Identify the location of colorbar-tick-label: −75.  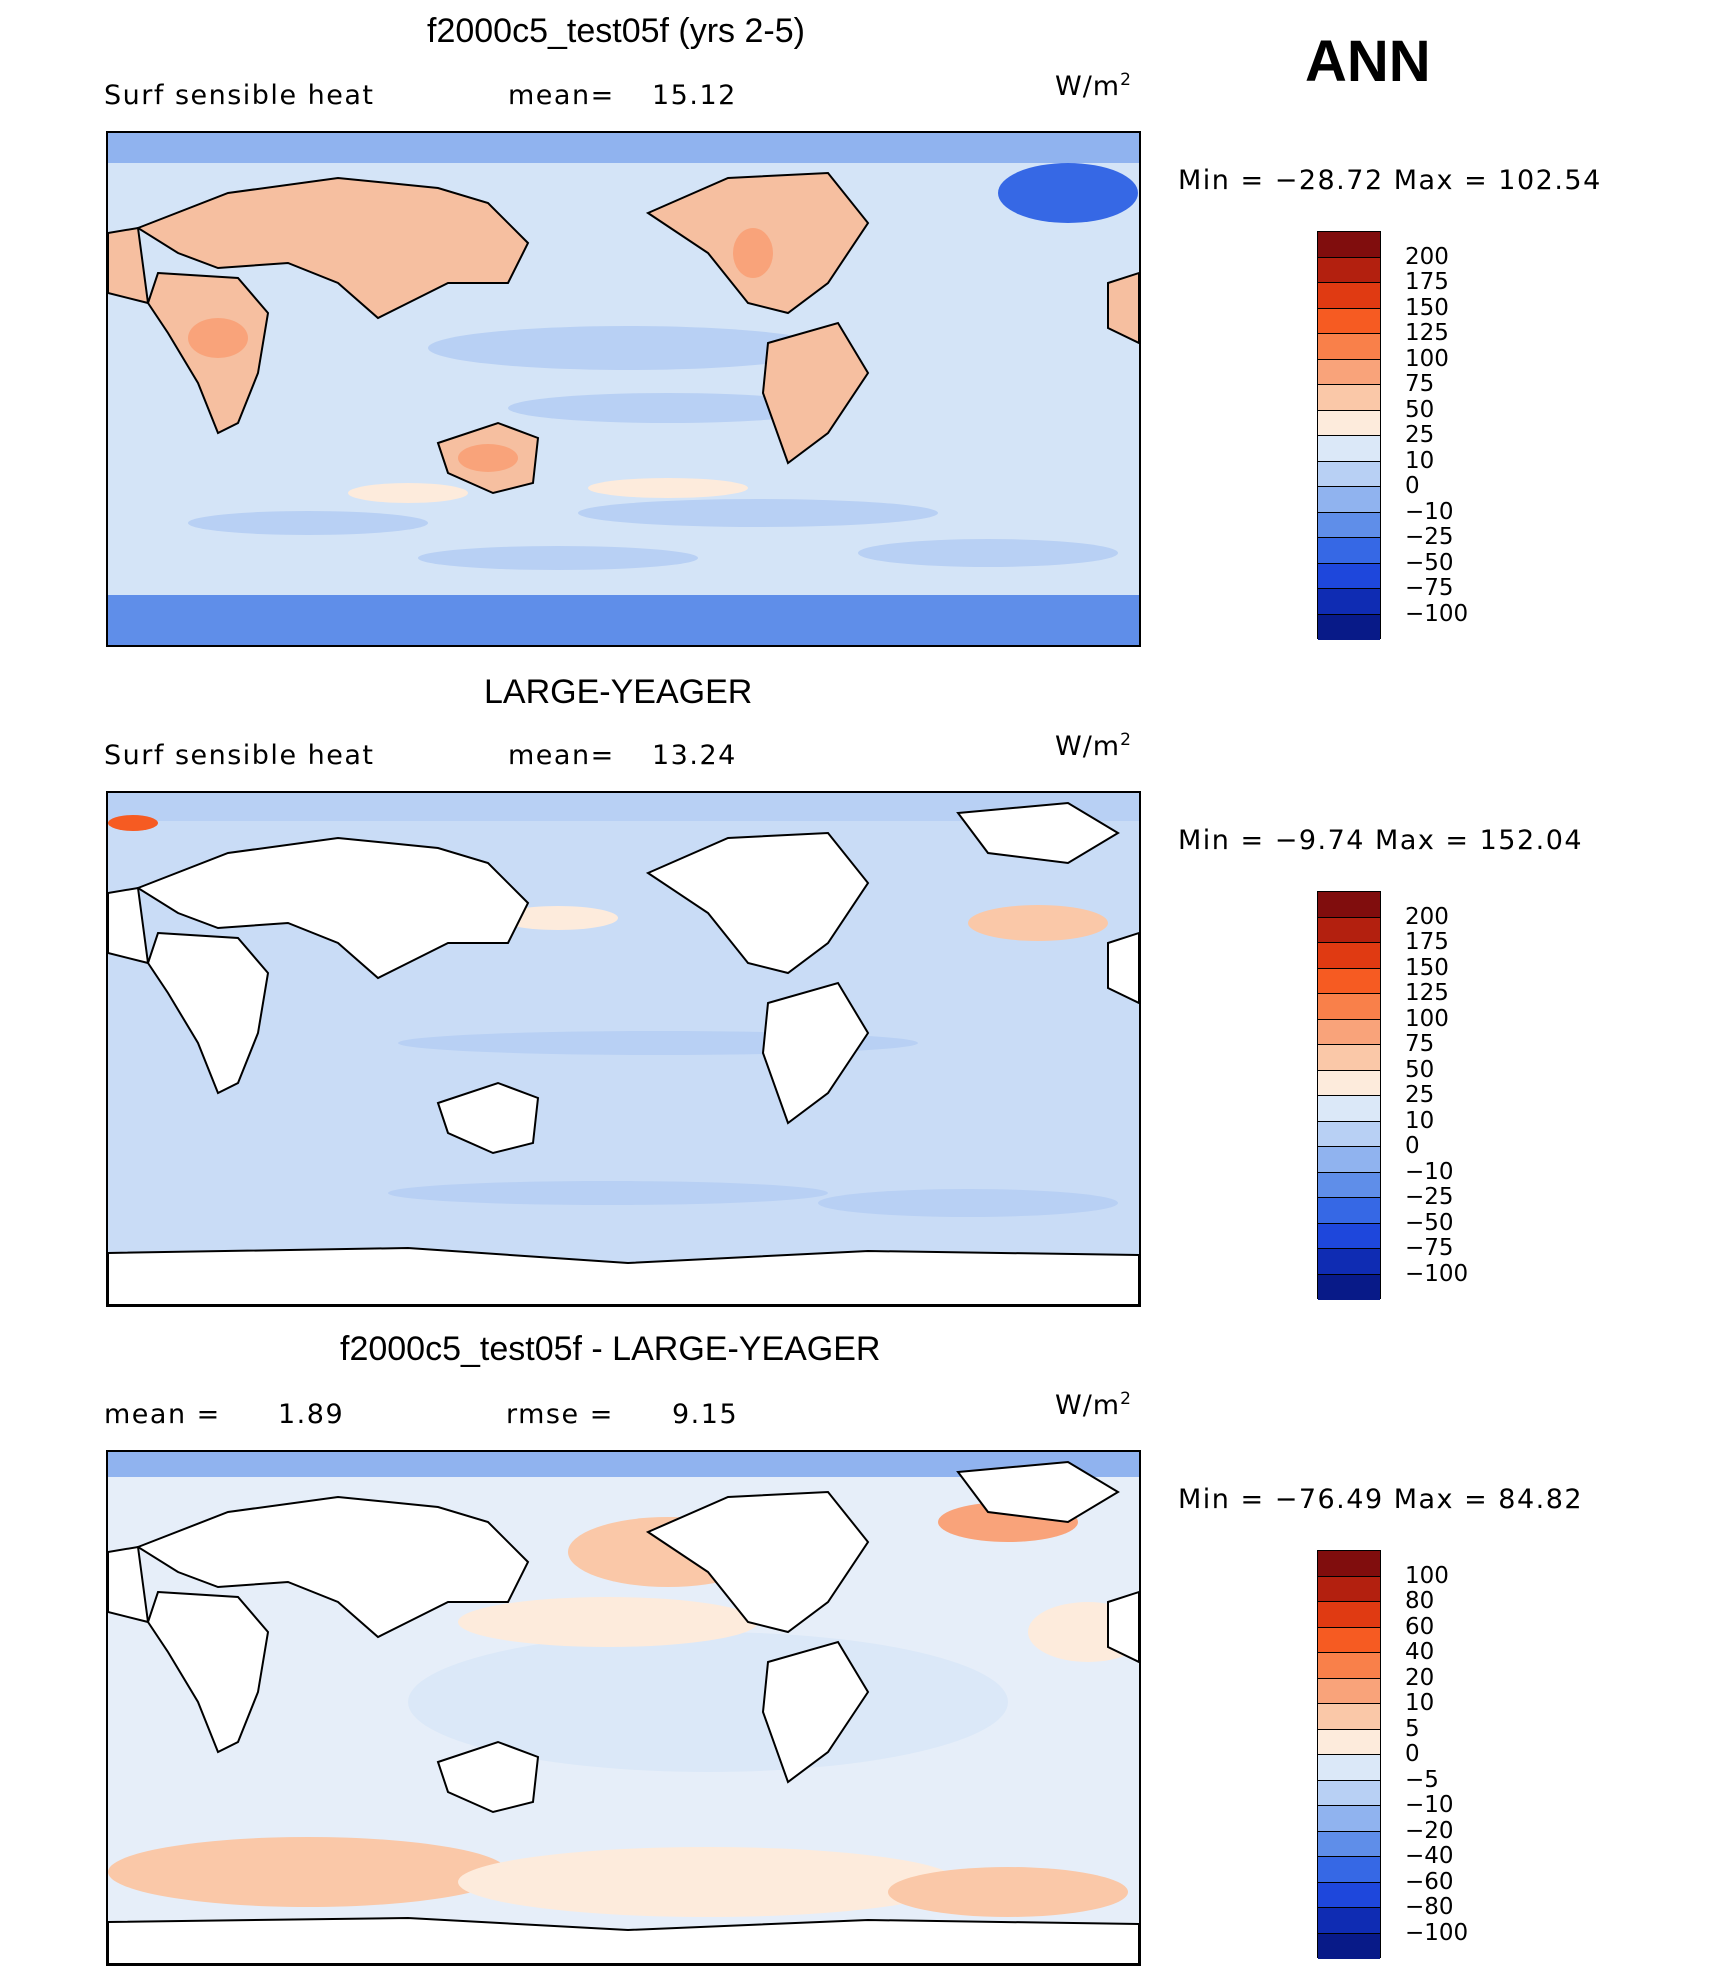
(1429, 1248).